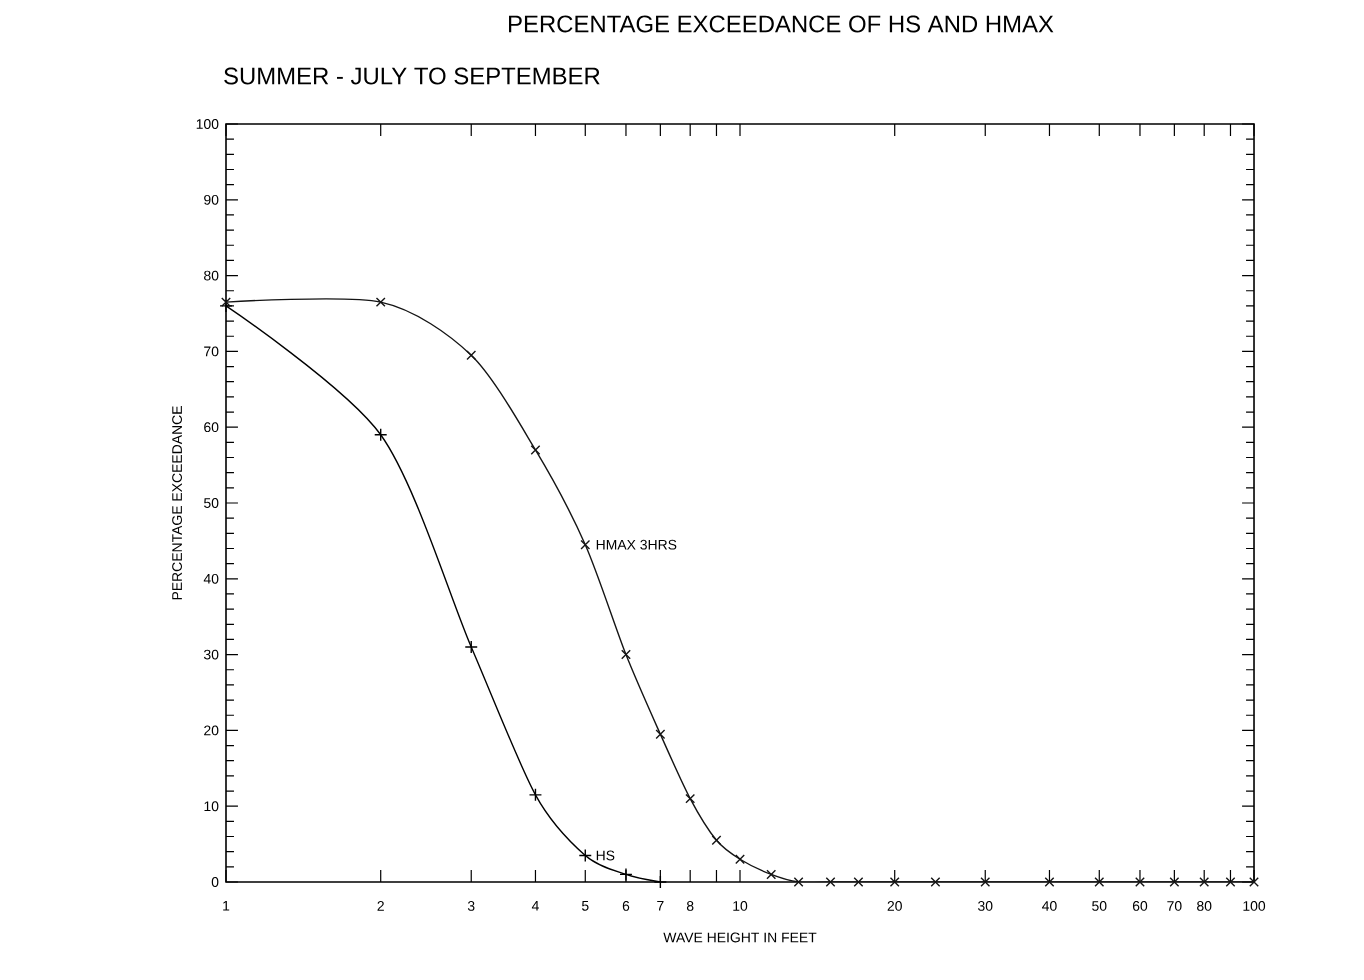  What do you see at coordinates (412, 76) in the screenshot?
I see `chart-subtitle: SUMMER - JULY TO SEPTEMBER` at bounding box center [412, 76].